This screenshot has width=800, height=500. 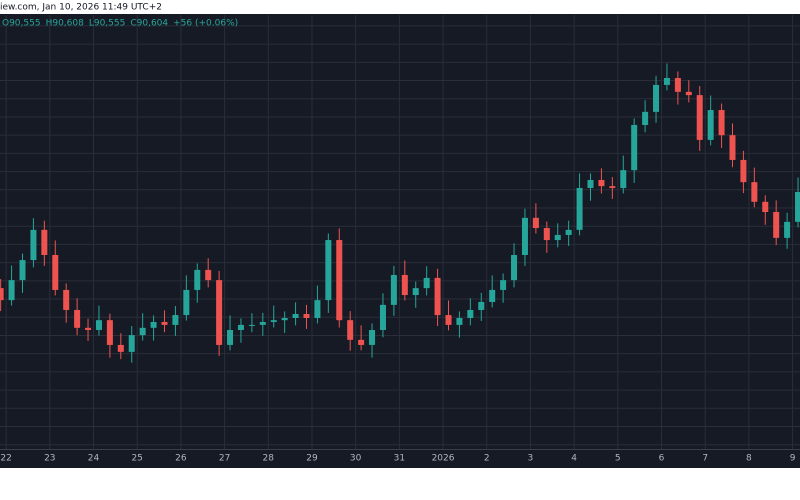 What do you see at coordinates (181, 459) in the screenshot?
I see `x-tick-label: 26` at bounding box center [181, 459].